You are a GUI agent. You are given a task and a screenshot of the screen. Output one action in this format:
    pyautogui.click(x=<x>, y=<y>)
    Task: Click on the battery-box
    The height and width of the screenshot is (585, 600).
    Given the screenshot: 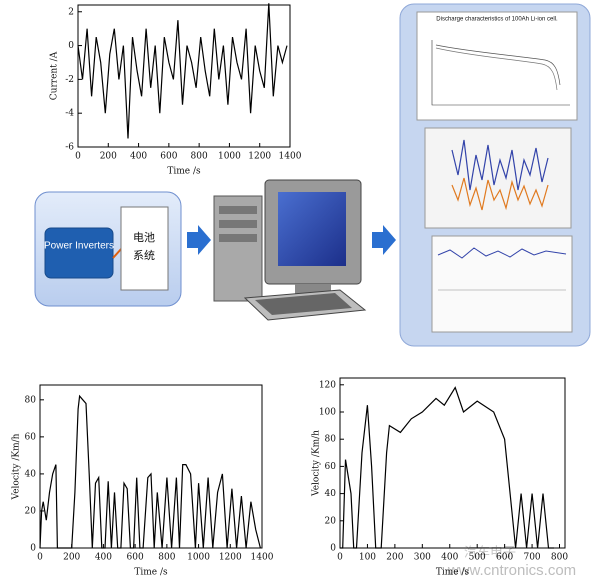 What is the action you would take?
    pyautogui.click(x=144, y=248)
    